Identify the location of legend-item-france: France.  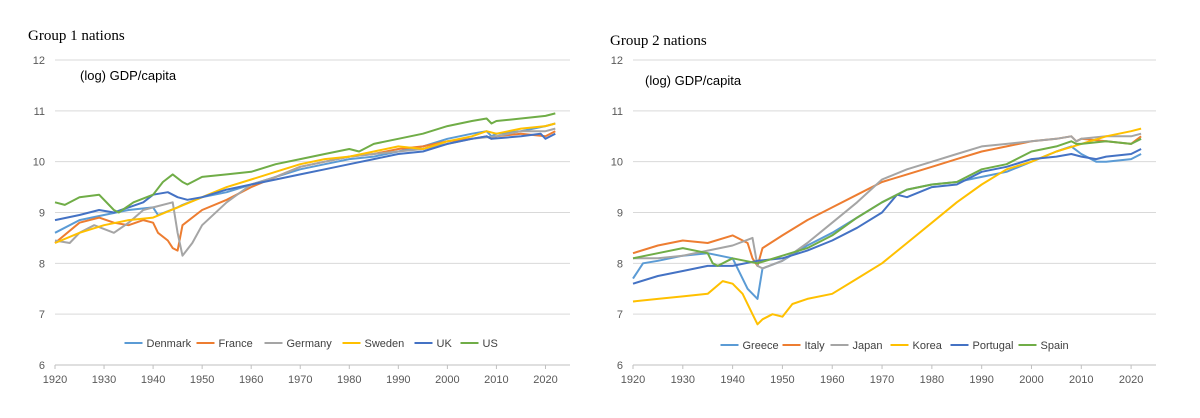
(224, 344).